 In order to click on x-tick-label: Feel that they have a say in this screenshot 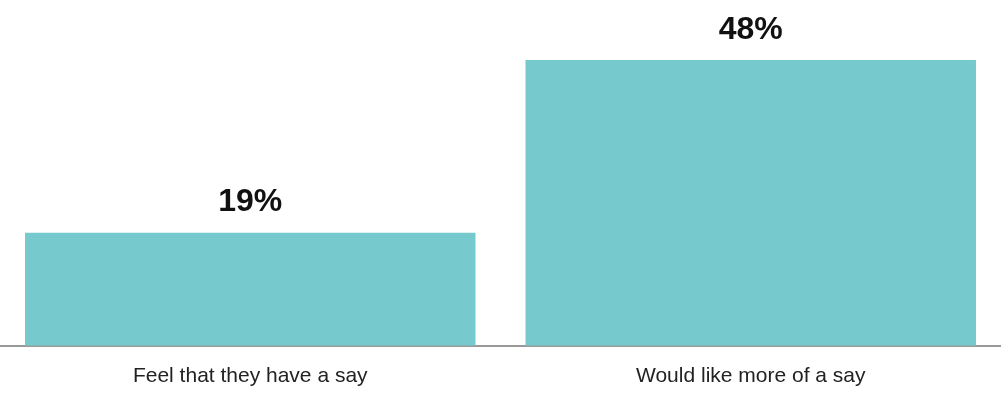, I will do `click(250, 375)`.